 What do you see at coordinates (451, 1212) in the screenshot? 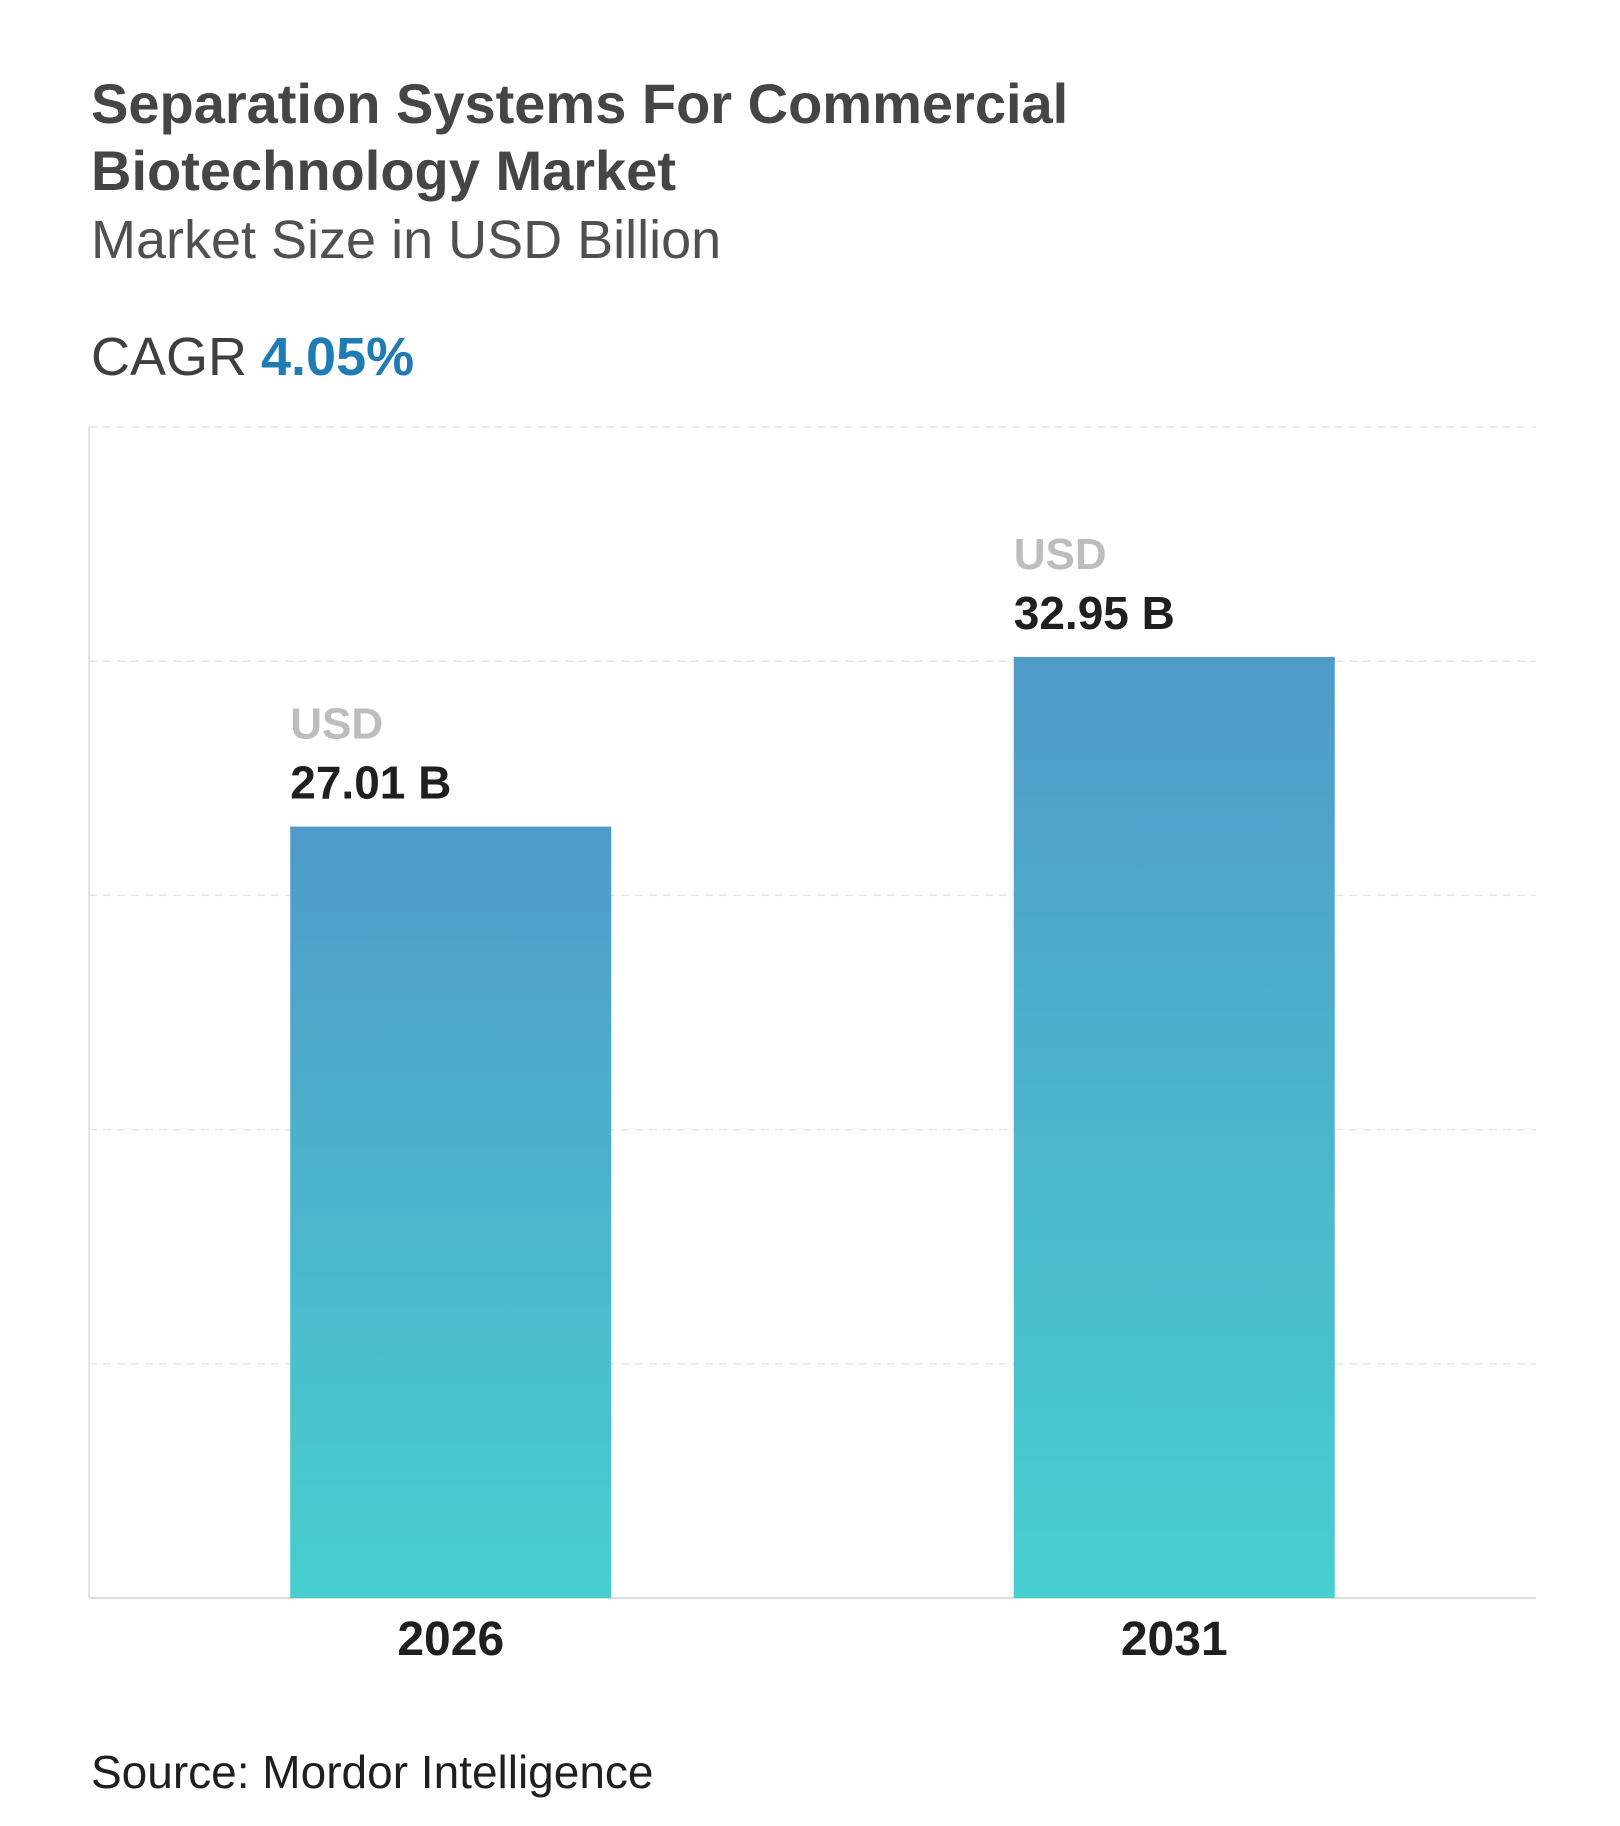
I see `bar-2026` at bounding box center [451, 1212].